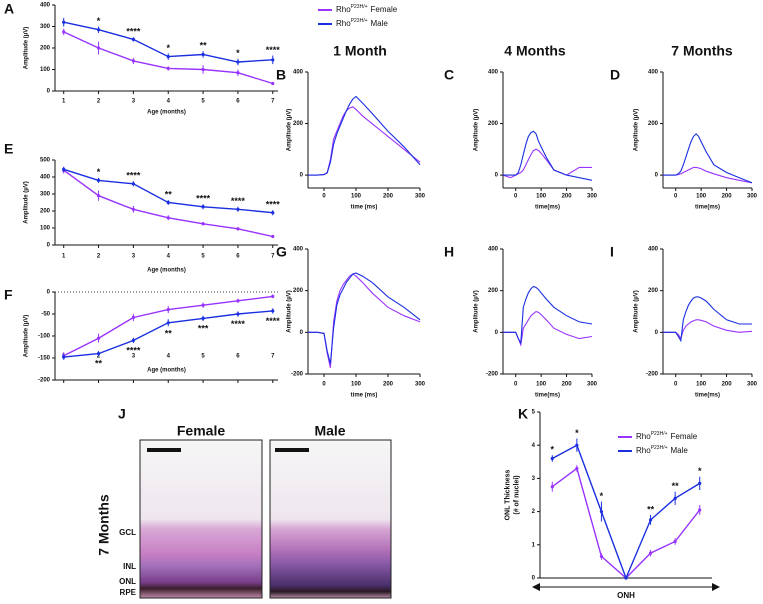  What do you see at coordinates (238, 257) in the screenshot?
I see `x-tick-label: 6` at bounding box center [238, 257].